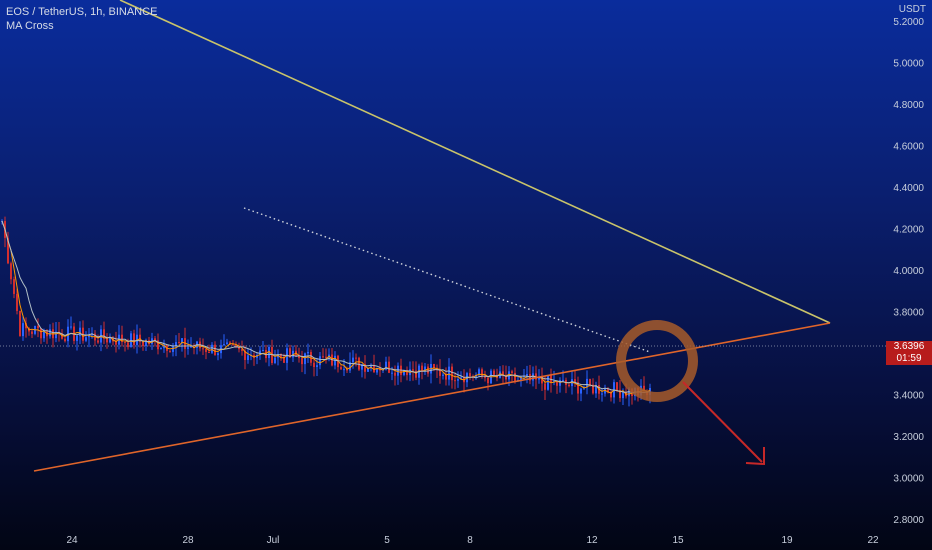 The width and height of the screenshot is (932, 550). Describe the element at coordinates (755, 456) in the screenshot. I see `arrow-head` at that location.